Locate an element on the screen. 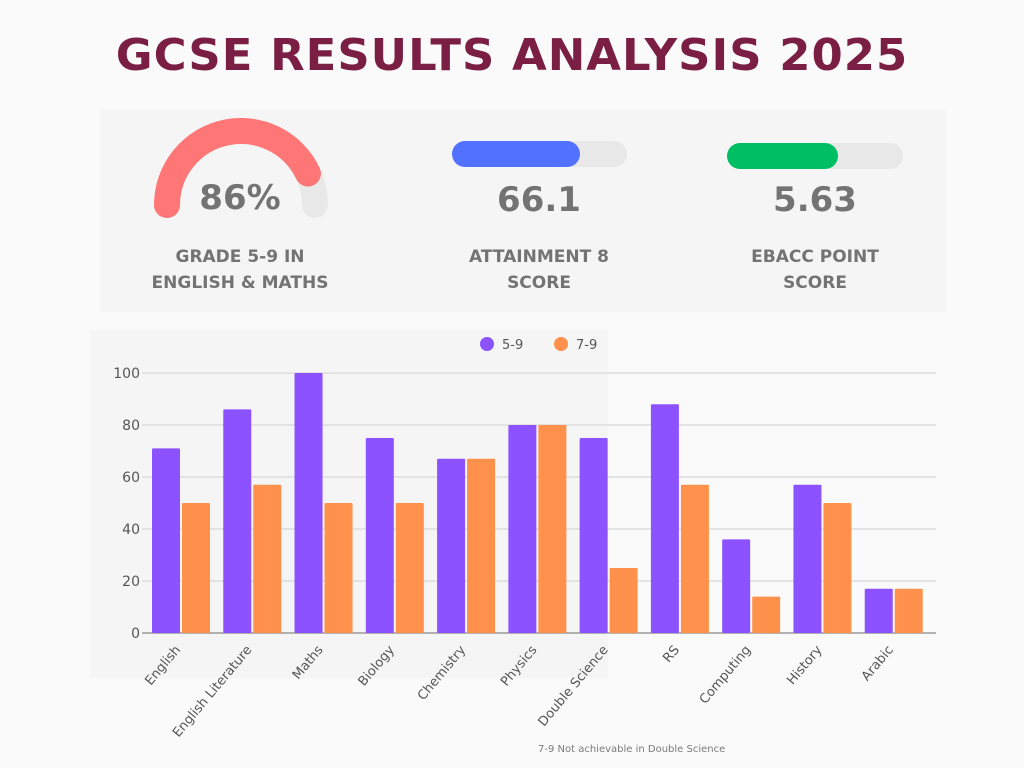 This screenshot has width=1024, height=768. page-title: GCSE RESULTS ANALYSIS 2025 is located at coordinates (512, 55).